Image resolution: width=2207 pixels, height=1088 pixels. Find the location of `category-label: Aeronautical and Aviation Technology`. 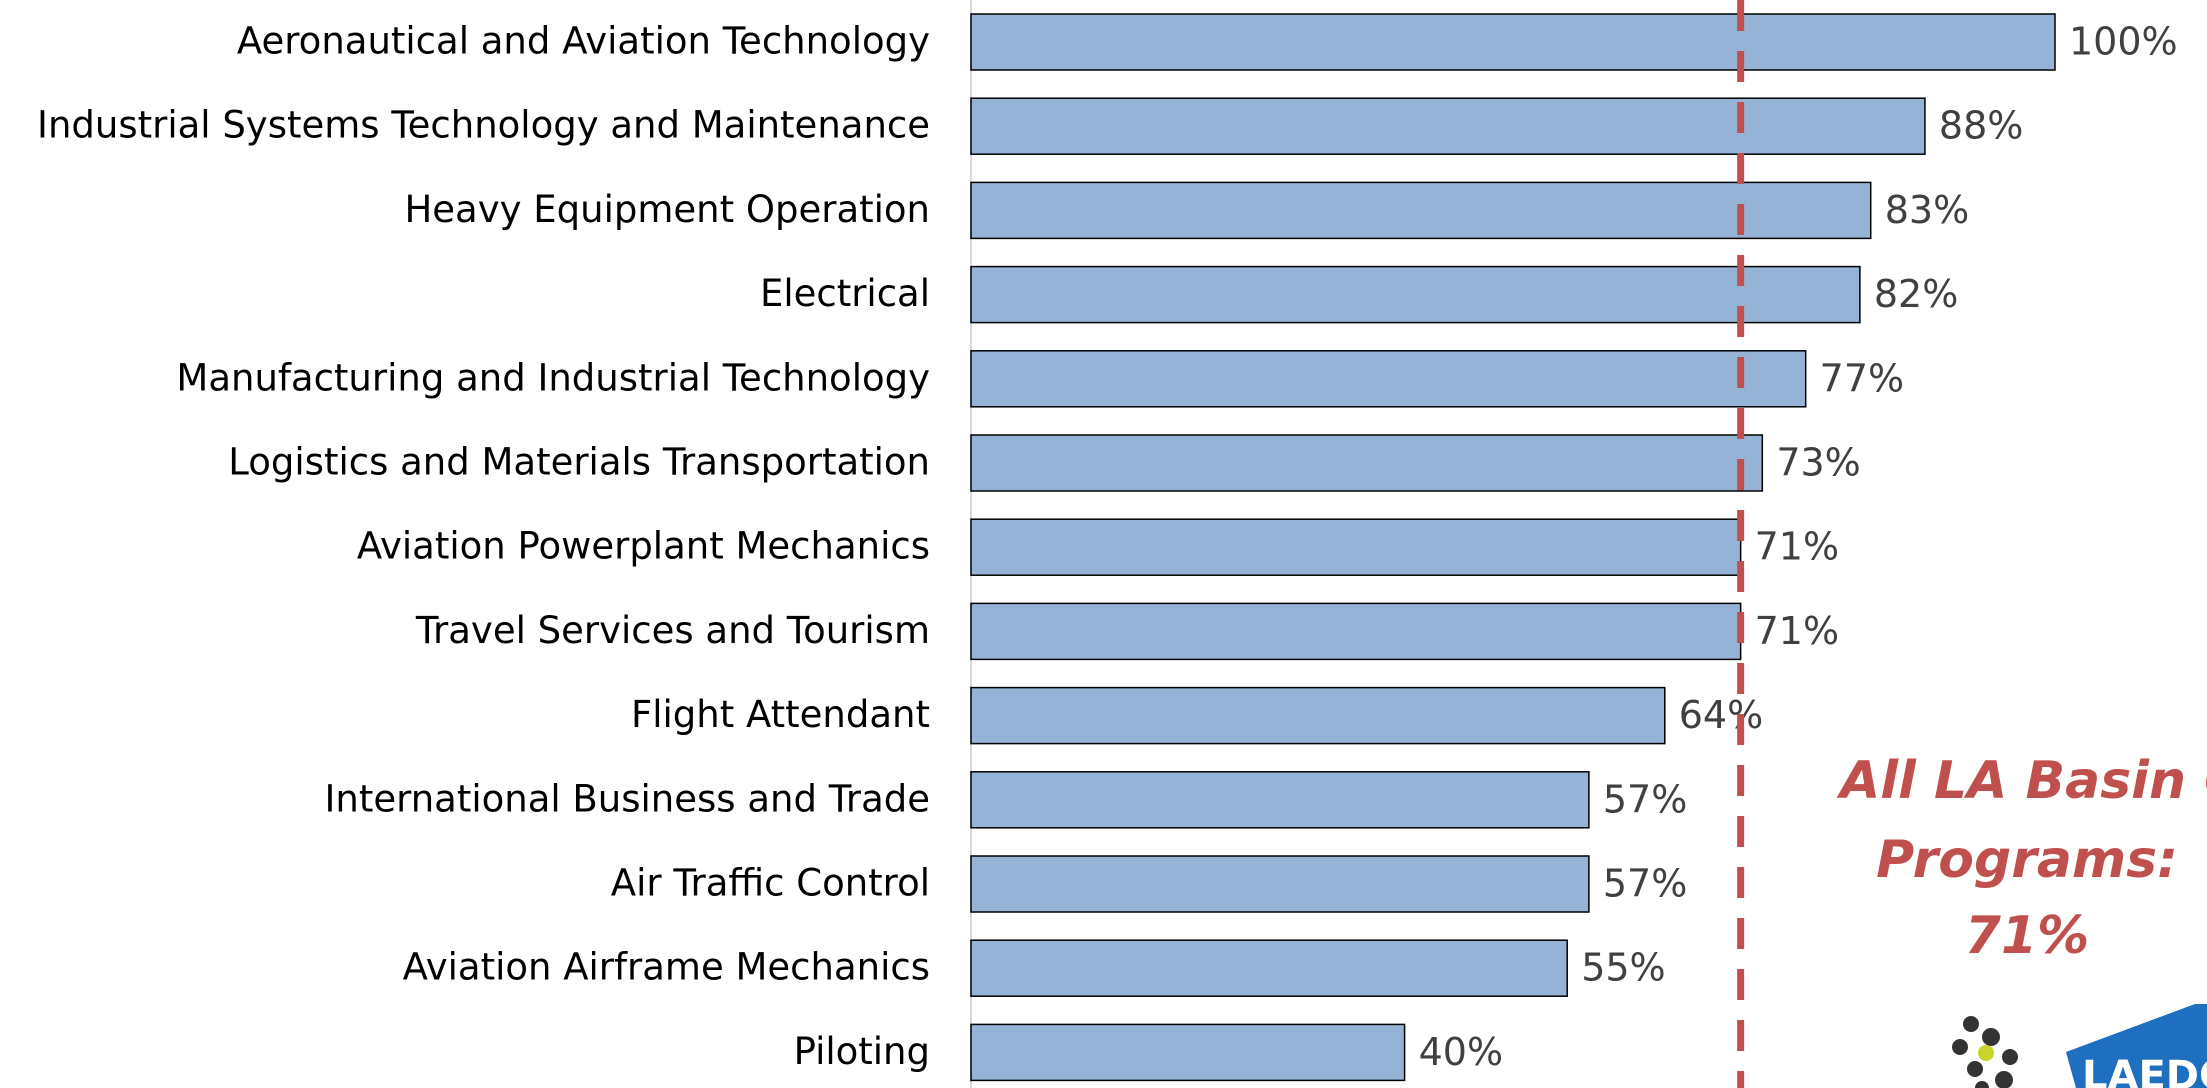

category-label: Aeronautical and Aviation Technology is located at coordinates (583, 41).